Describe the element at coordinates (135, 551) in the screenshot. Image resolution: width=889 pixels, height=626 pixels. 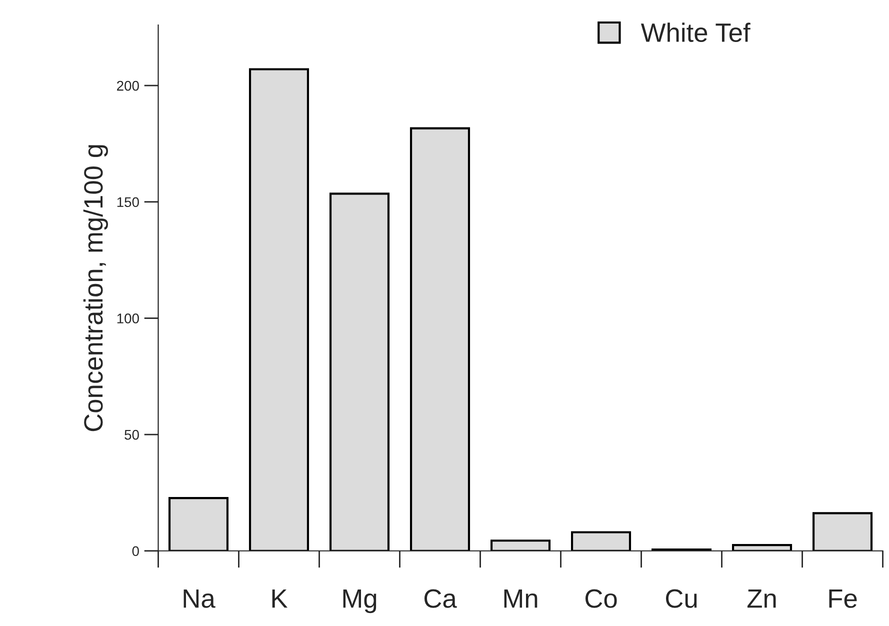
I see `y-tick-label: 0` at that location.